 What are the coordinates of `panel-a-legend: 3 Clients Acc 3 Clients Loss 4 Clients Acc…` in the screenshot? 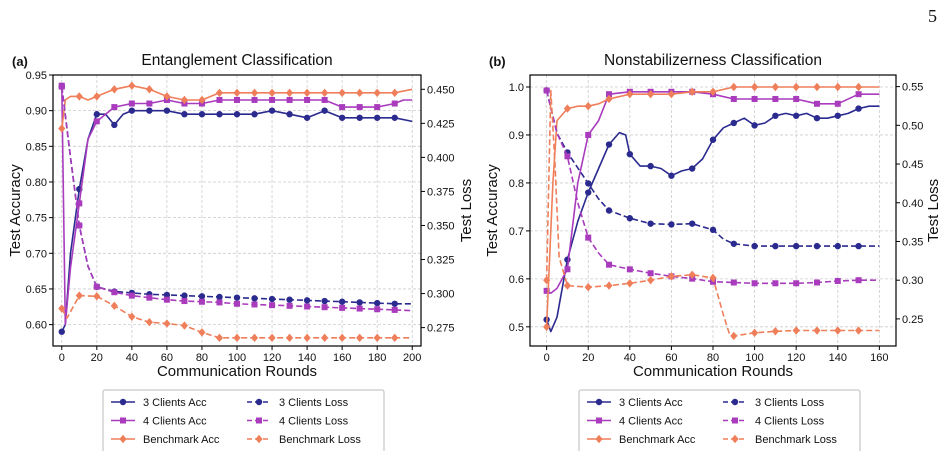 It's located at (243, 420).